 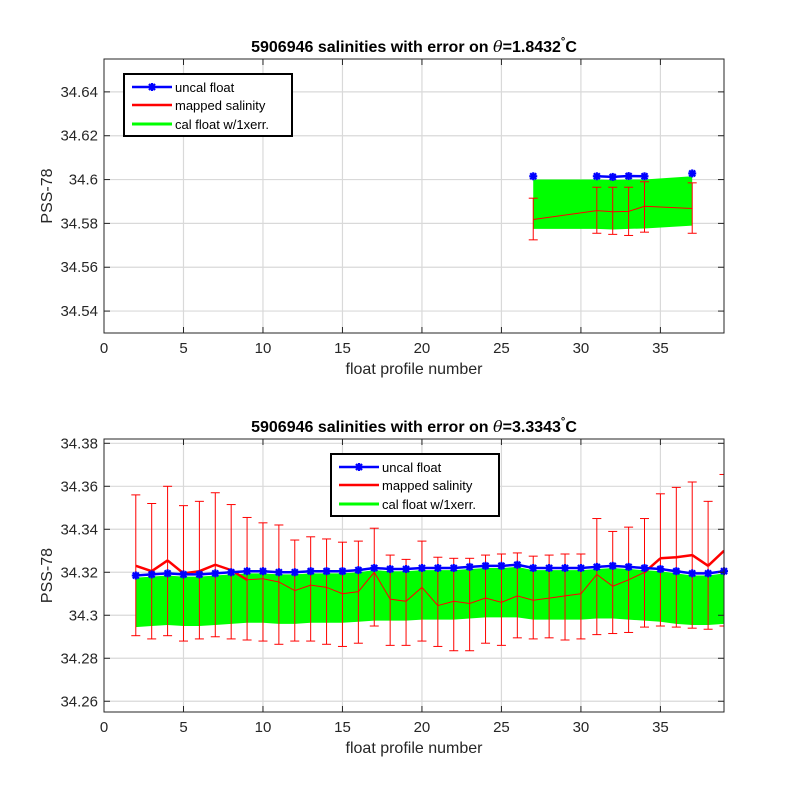 I want to click on mapped-salinity-thin-line, so click(x=613, y=212).